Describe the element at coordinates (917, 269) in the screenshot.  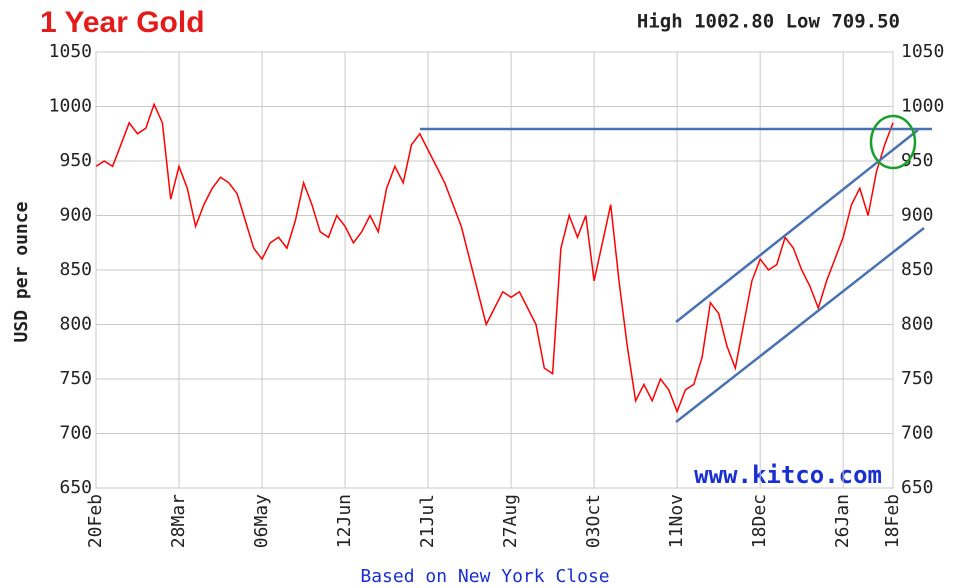
I see `y-tick-label-right: 850` at that location.